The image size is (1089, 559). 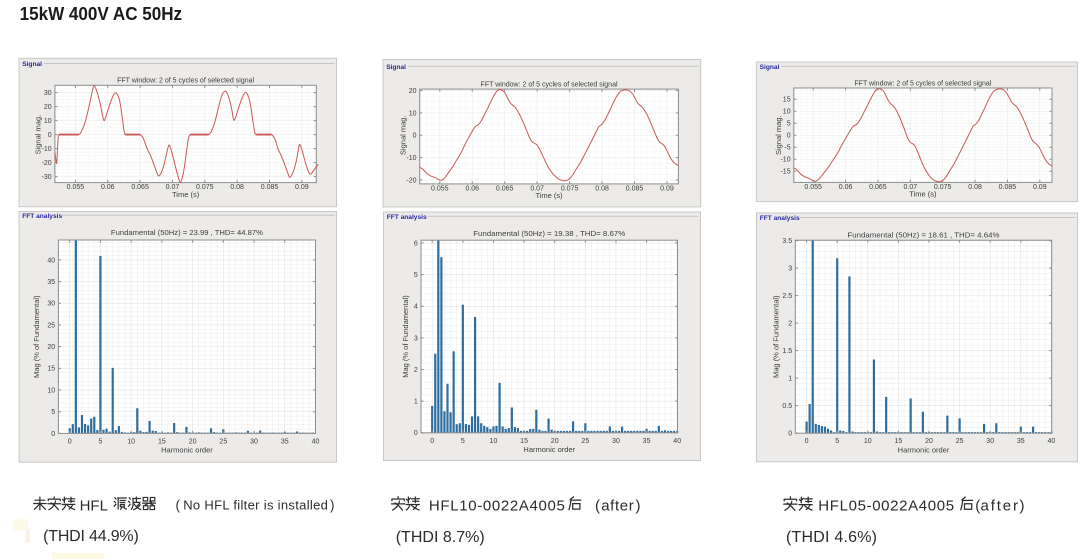 I want to click on svg-text: (THDI 8.7%), so click(x=440, y=537).